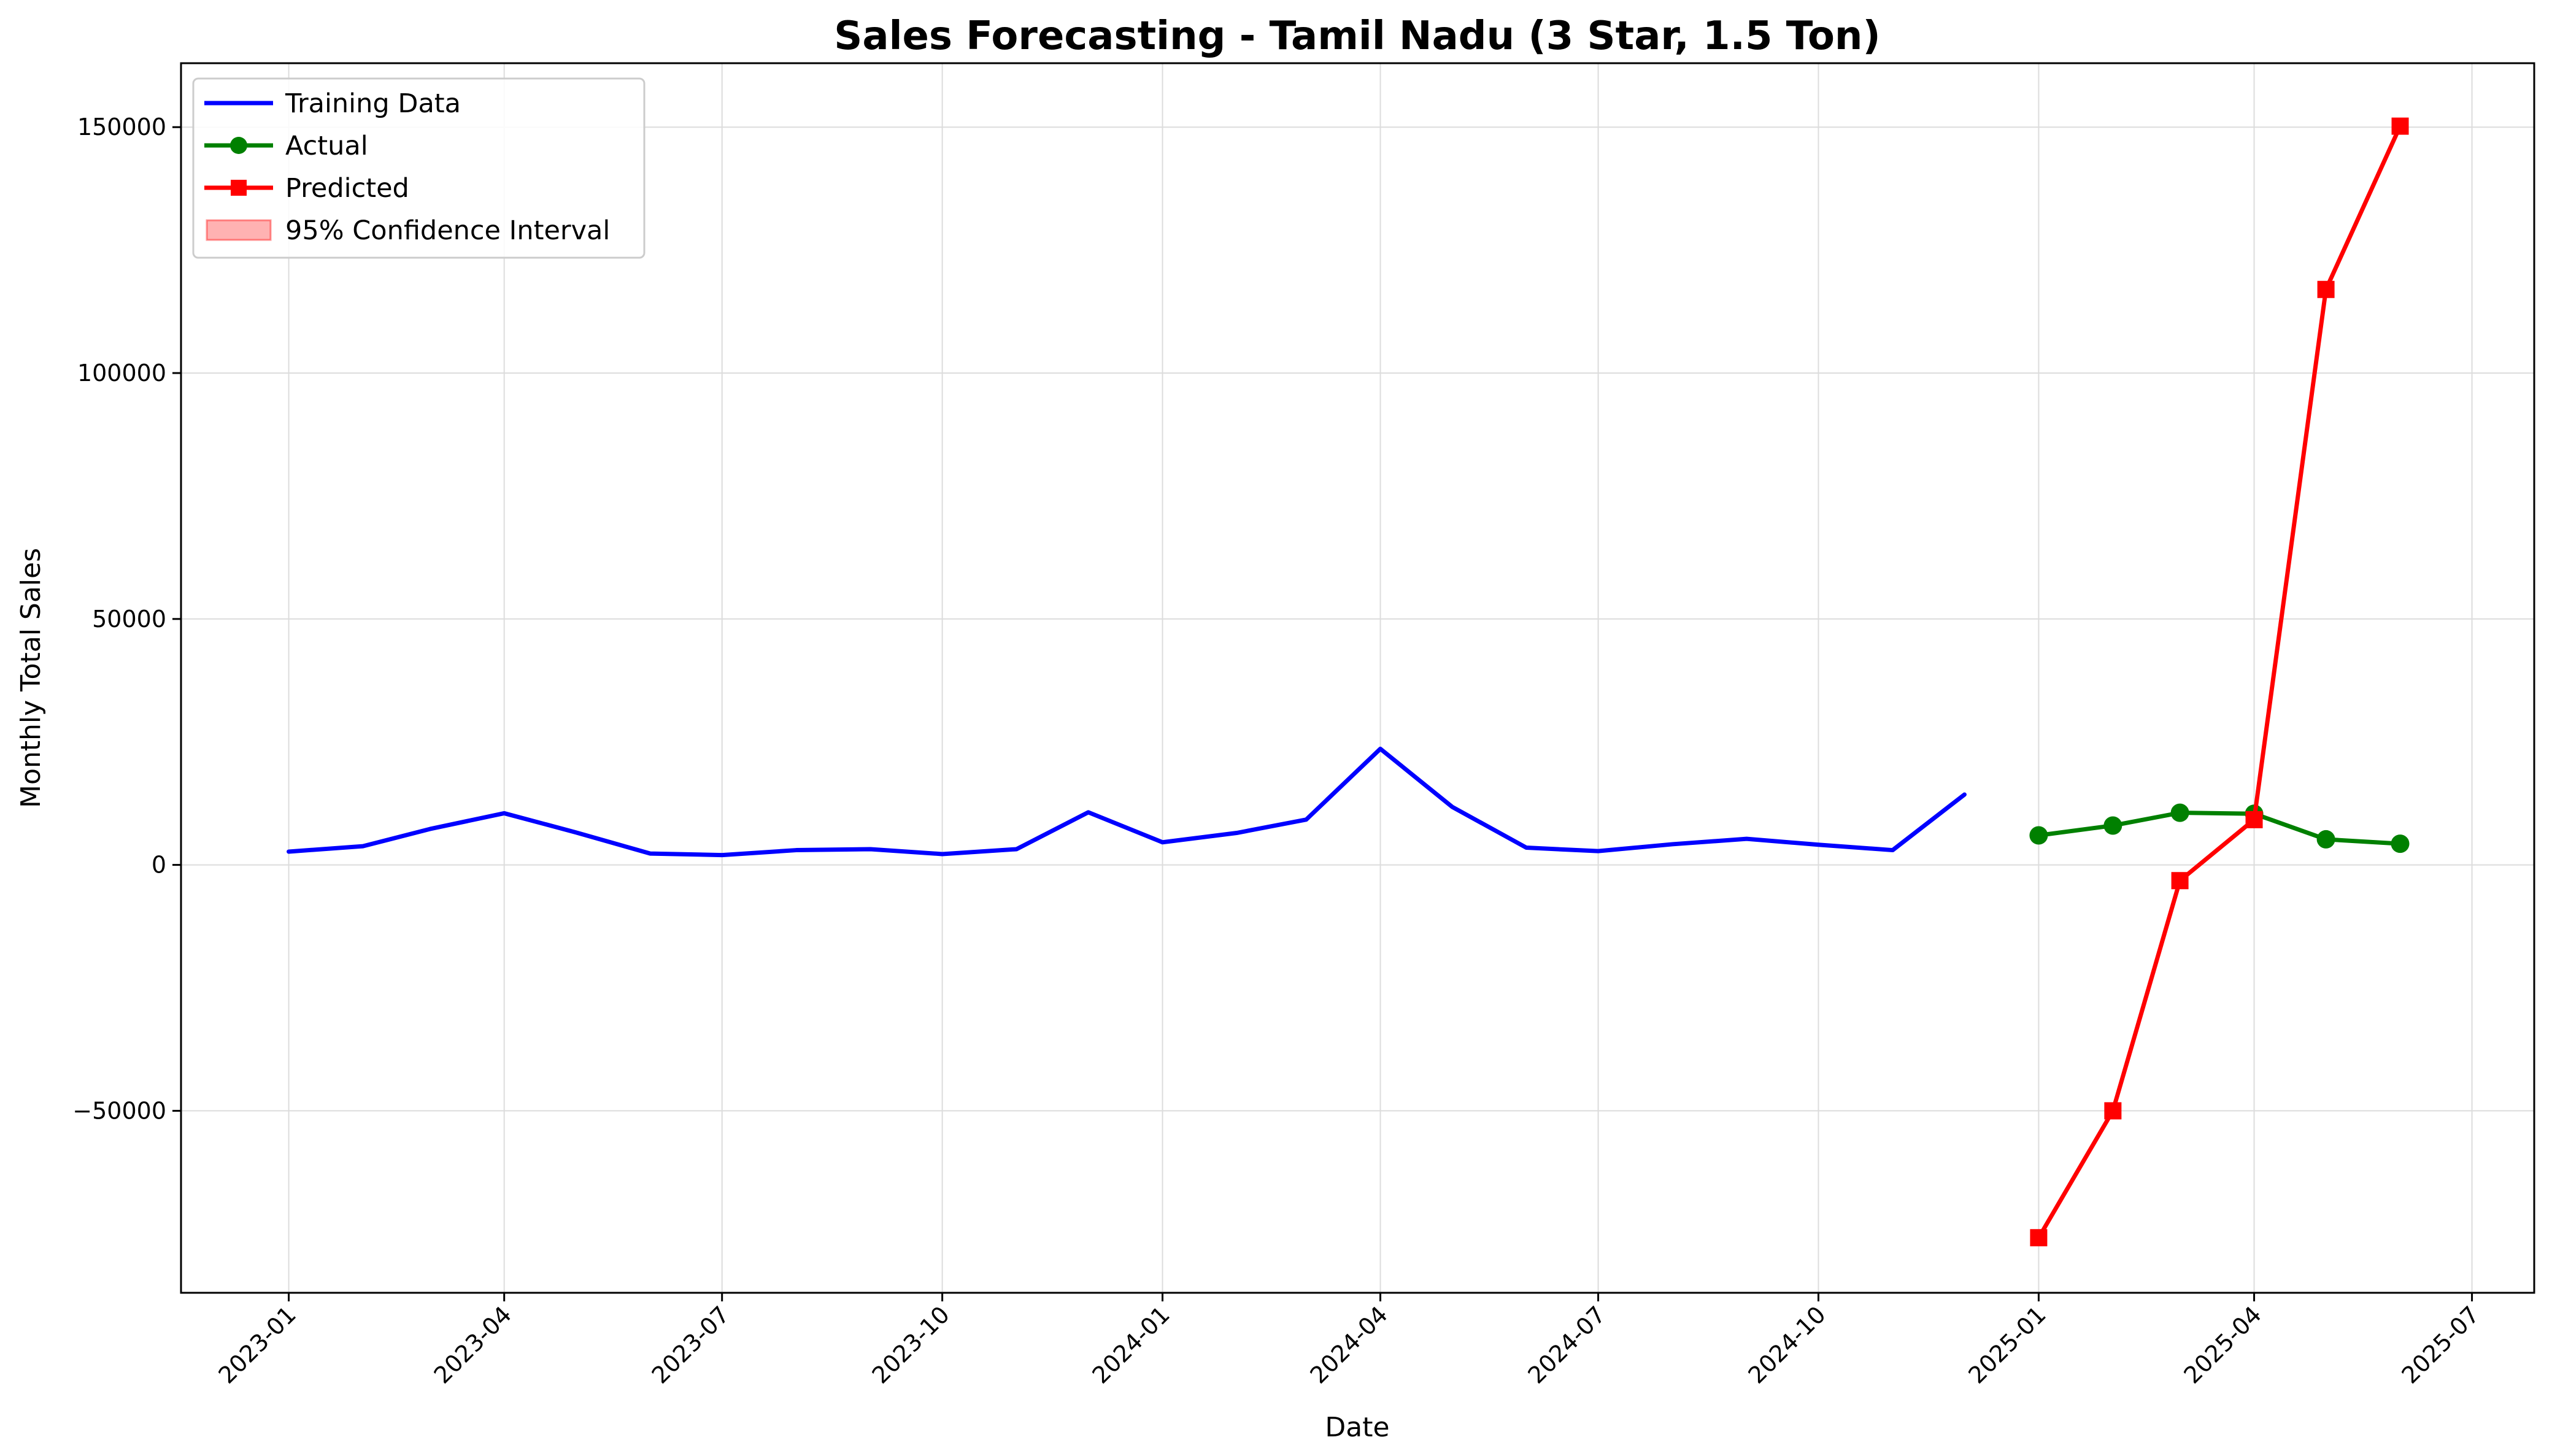 The image size is (2552, 1456). I want to click on legend-box, so click(419, 168).